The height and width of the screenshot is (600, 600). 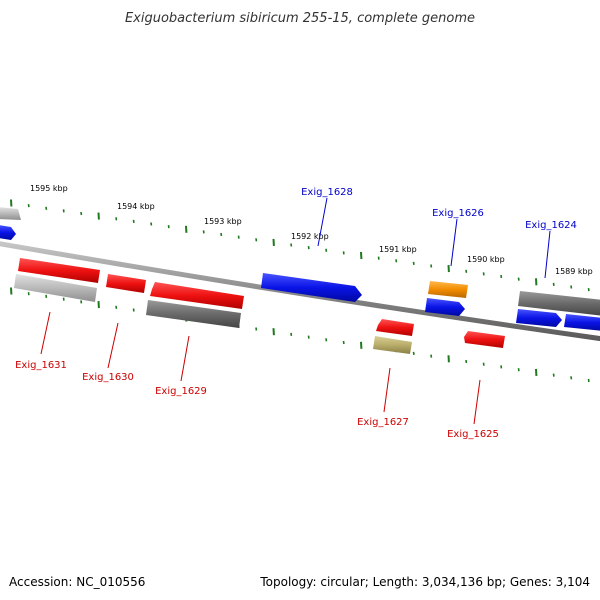 I want to click on scale-label-1591: 1591 kbp, so click(x=398, y=249).